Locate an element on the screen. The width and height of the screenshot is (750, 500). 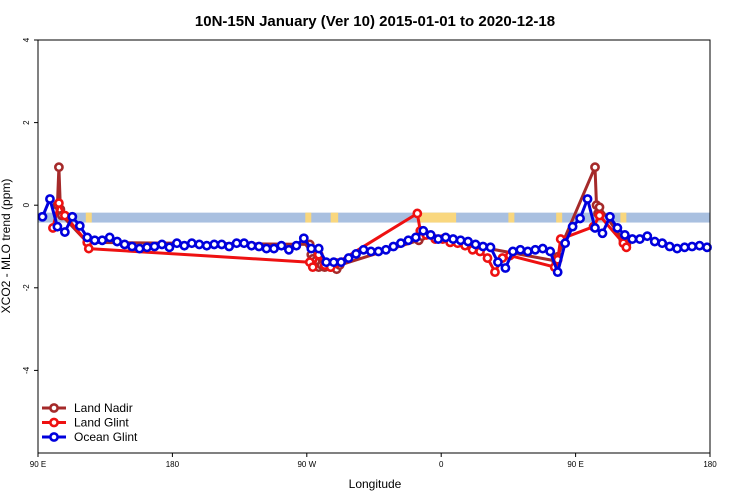
x-tick-label: 90 W is located at coordinates (306, 464).